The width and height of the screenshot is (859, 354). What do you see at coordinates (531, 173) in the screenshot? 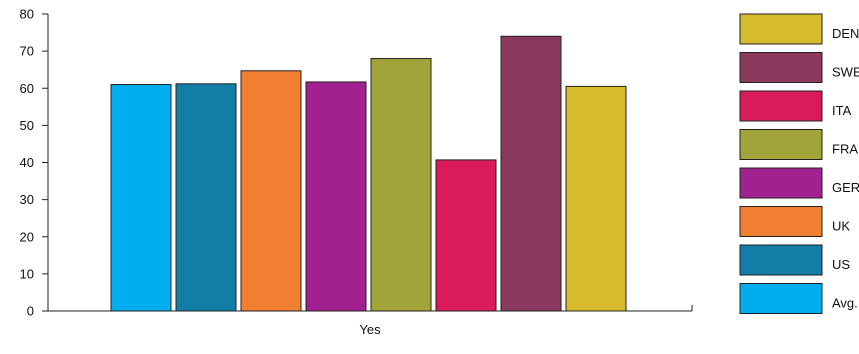
I see `bar-swe` at bounding box center [531, 173].